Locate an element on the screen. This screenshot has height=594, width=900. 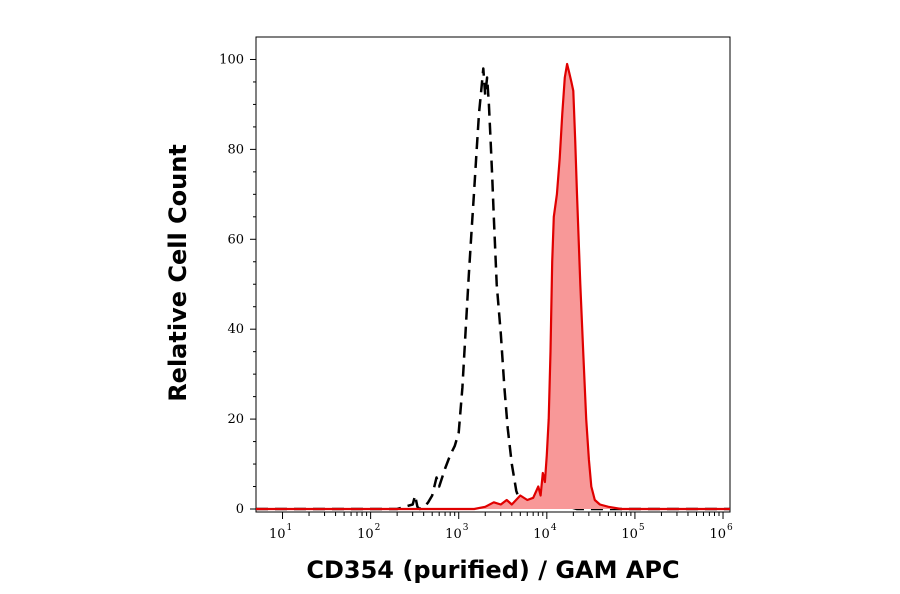
y-tick-label: 100 is located at coordinates (231, 59).